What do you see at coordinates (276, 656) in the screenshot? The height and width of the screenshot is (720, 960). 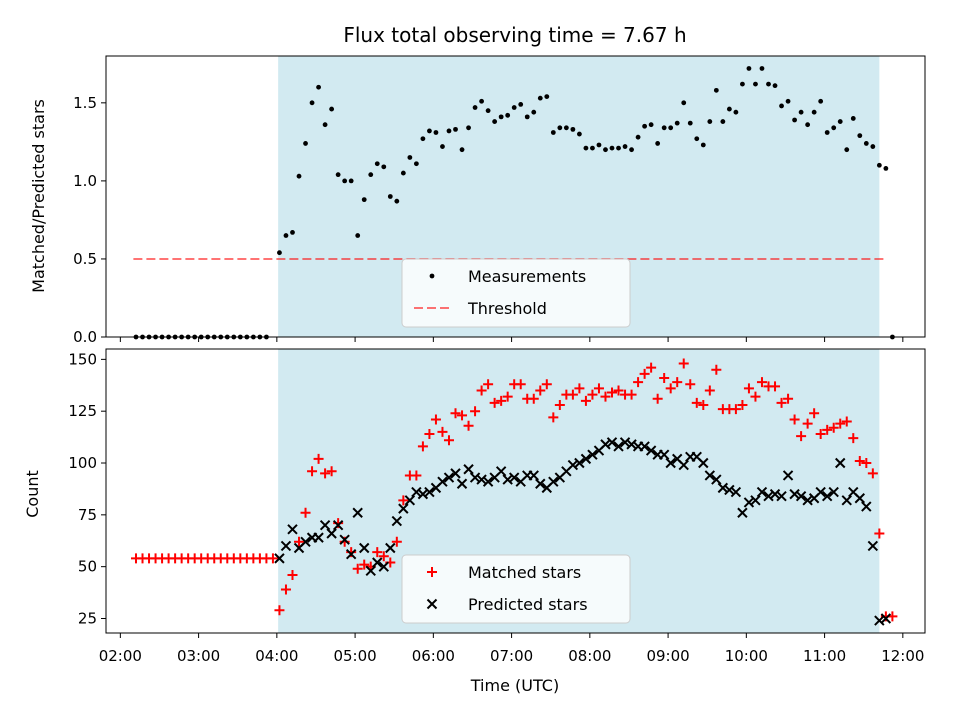 I see `x-tick-label: 04:00` at bounding box center [276, 656].